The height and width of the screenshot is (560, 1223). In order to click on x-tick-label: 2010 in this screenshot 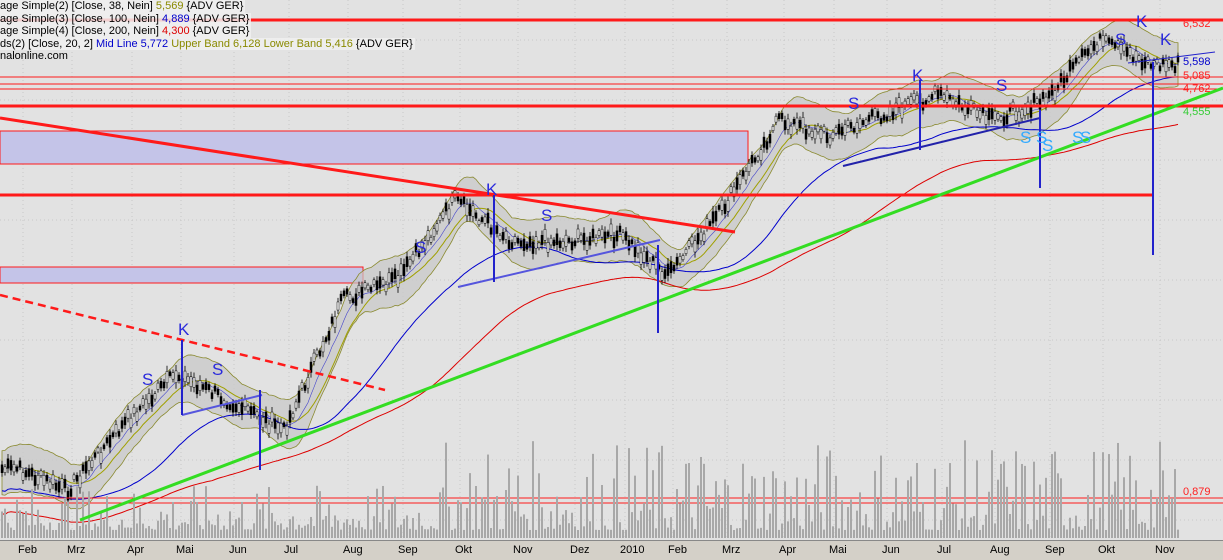, I will do `click(632, 550)`.